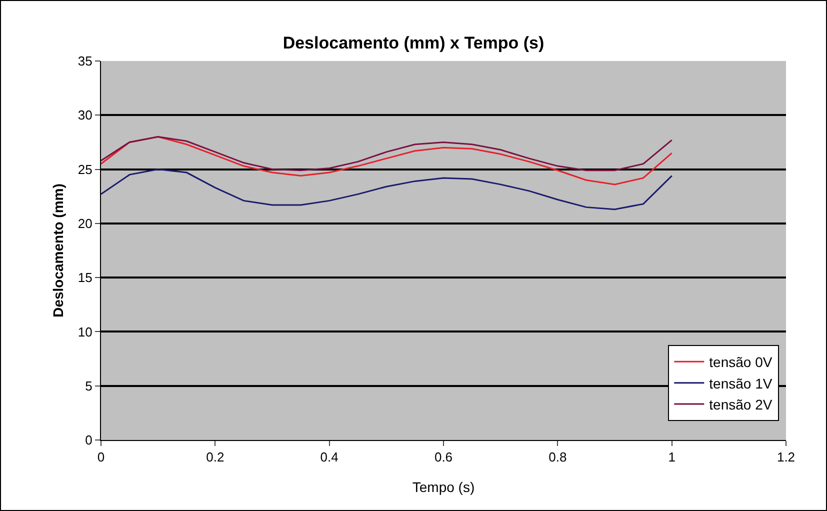  What do you see at coordinates (443, 487) in the screenshot?
I see `x-axis-title: Tempo (s)` at bounding box center [443, 487].